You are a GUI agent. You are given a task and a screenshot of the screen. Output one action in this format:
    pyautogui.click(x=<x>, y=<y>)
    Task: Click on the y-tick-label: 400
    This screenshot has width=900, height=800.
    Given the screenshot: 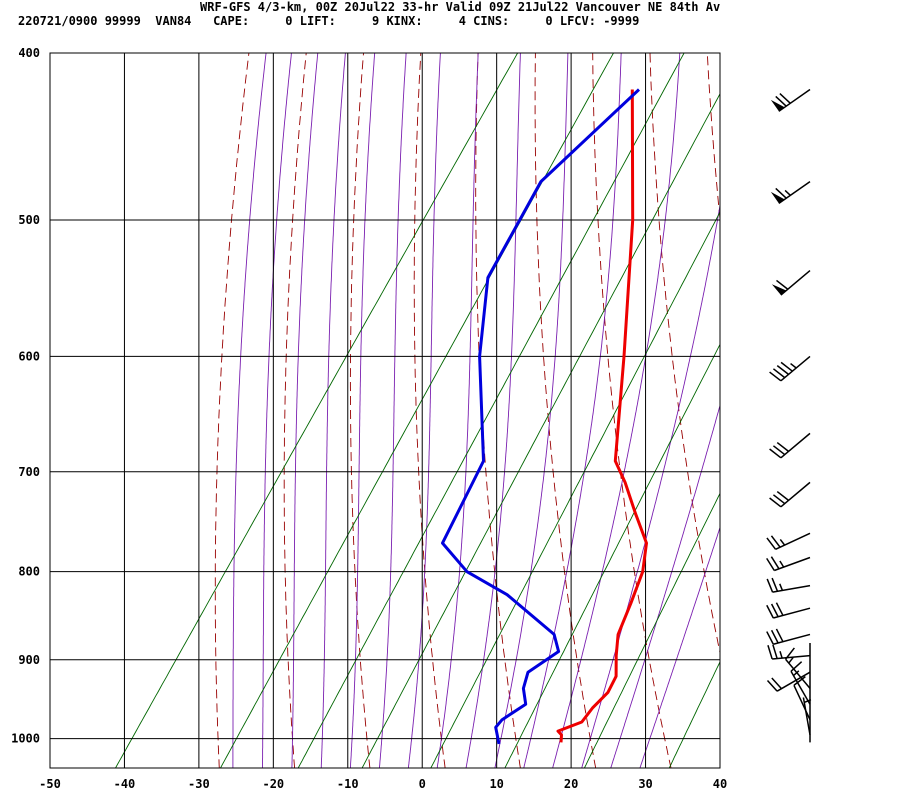 What is the action you would take?
    pyautogui.click(x=29, y=53)
    